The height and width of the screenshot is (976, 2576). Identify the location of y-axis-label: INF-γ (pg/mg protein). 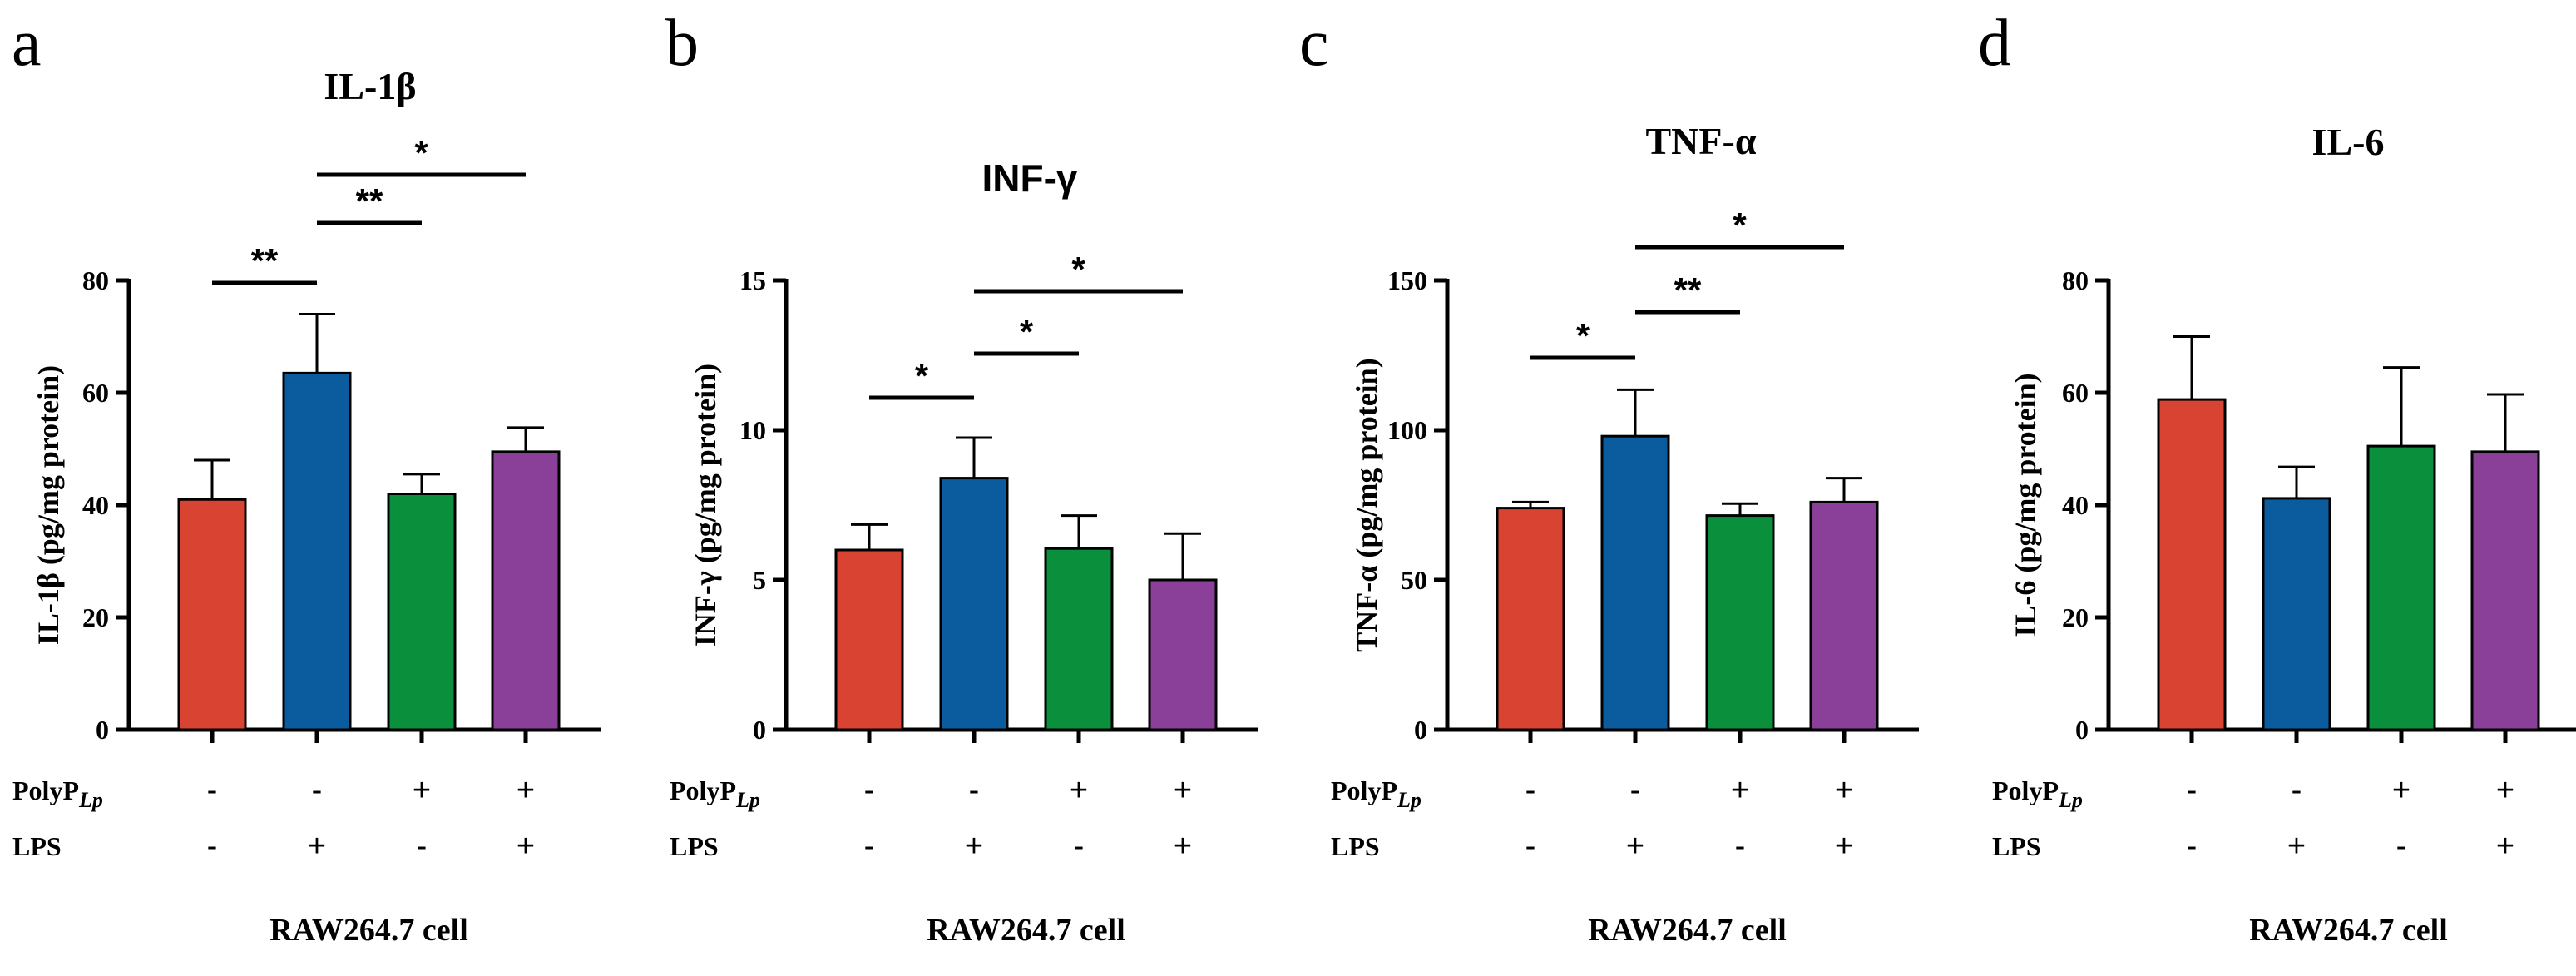
(705, 505).